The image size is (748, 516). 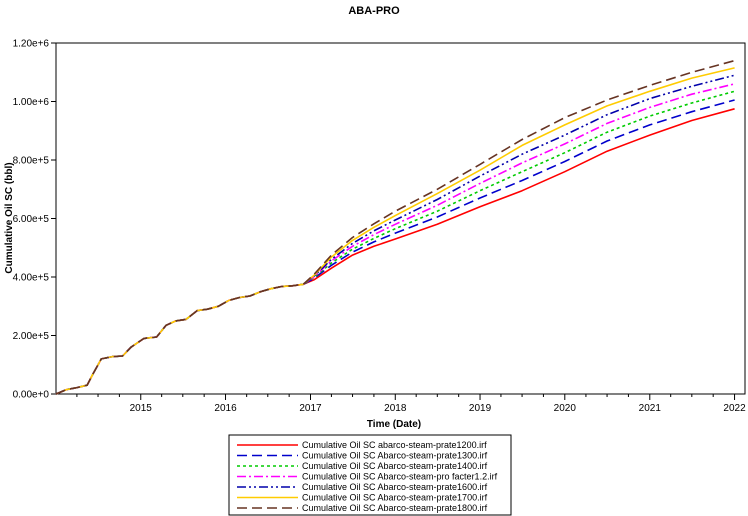 What do you see at coordinates (31, 102) in the screenshot?
I see `y-tick-label: 1.00e+6` at bounding box center [31, 102].